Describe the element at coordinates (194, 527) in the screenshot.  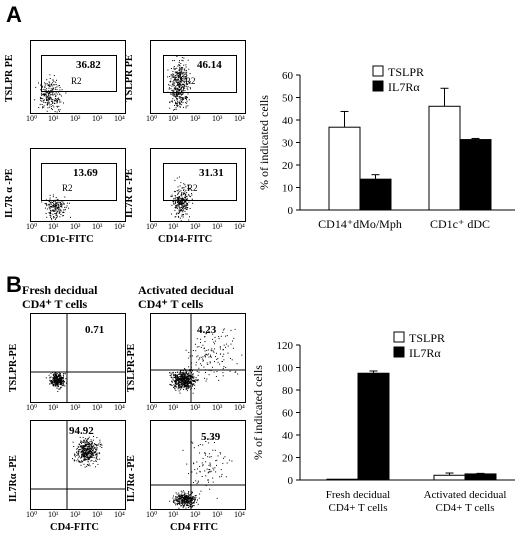
I see `flow-xlabel: CD4 FITC` at that location.